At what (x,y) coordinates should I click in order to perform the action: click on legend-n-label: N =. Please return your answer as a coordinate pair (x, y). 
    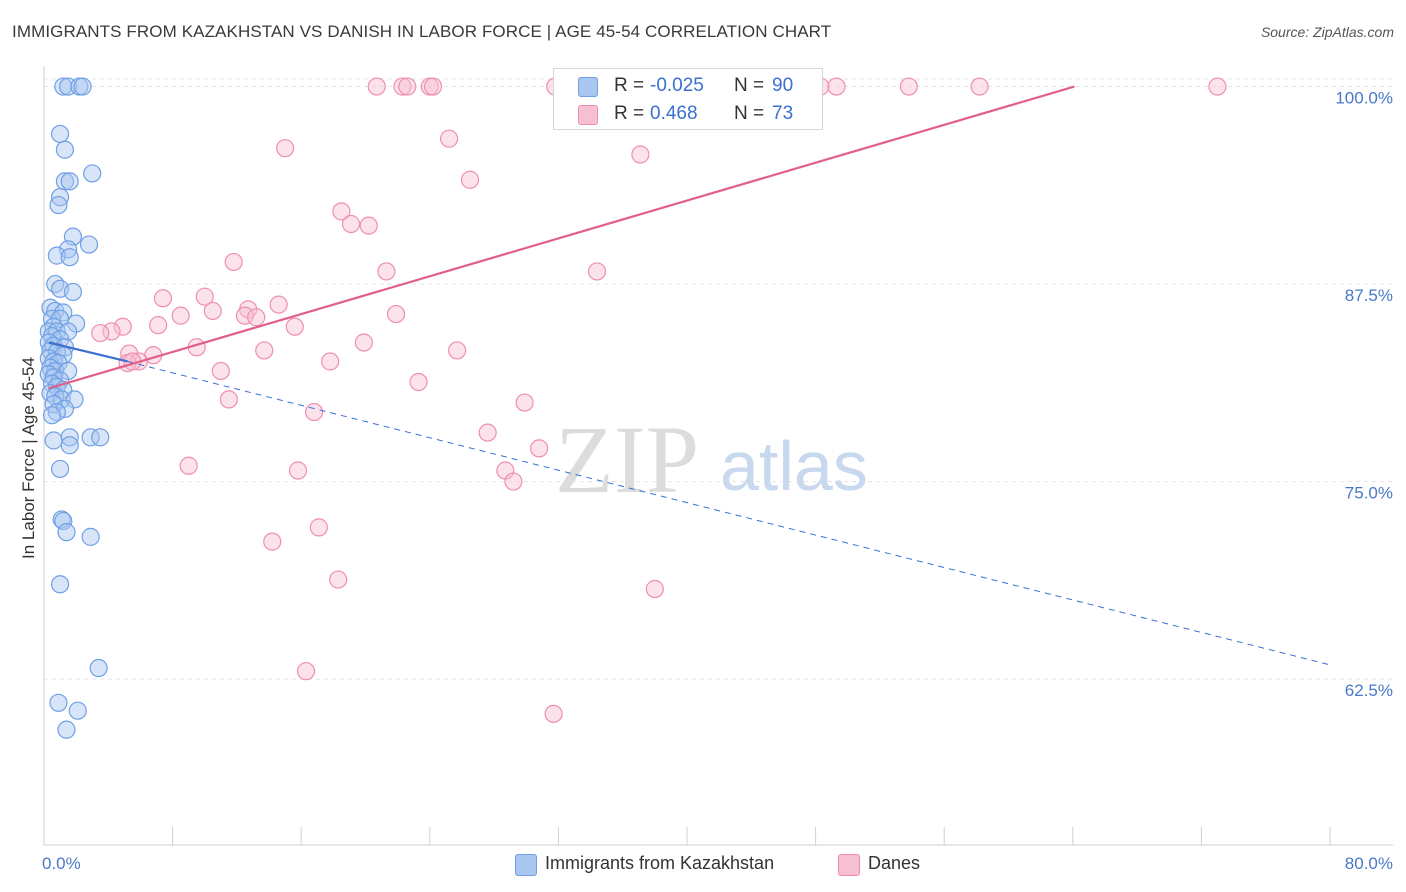
    Looking at the image, I should click on (749, 113).